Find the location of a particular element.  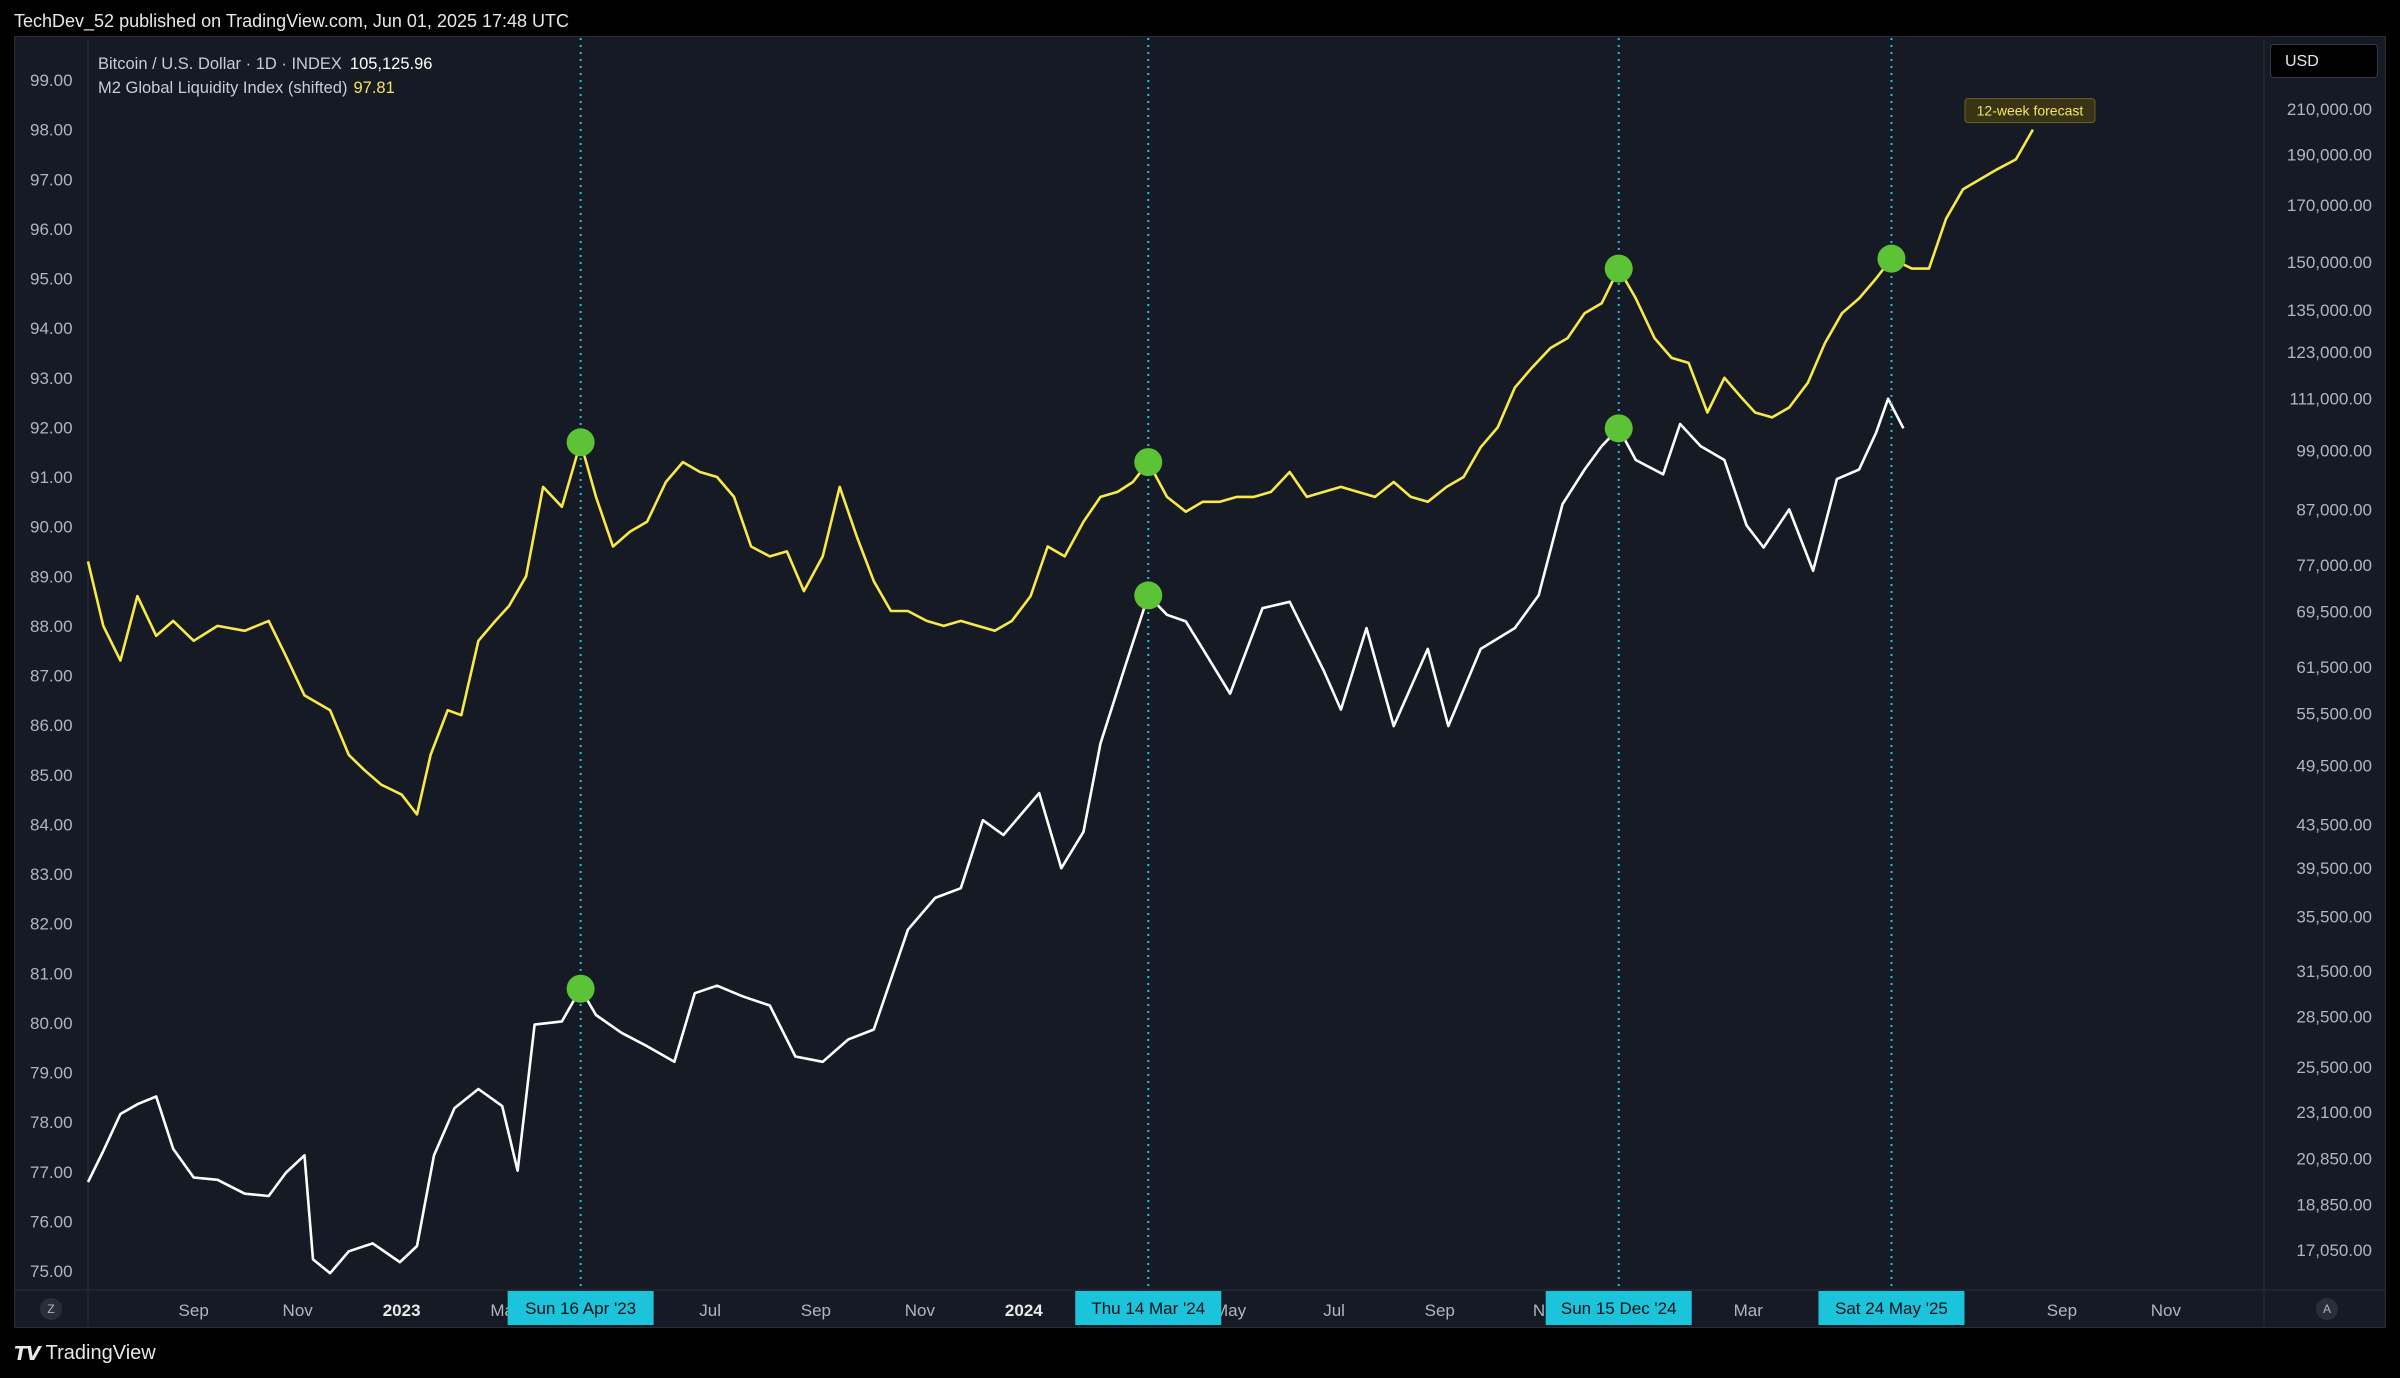

left-axis-tick: 78.00 is located at coordinates (51, 1122).